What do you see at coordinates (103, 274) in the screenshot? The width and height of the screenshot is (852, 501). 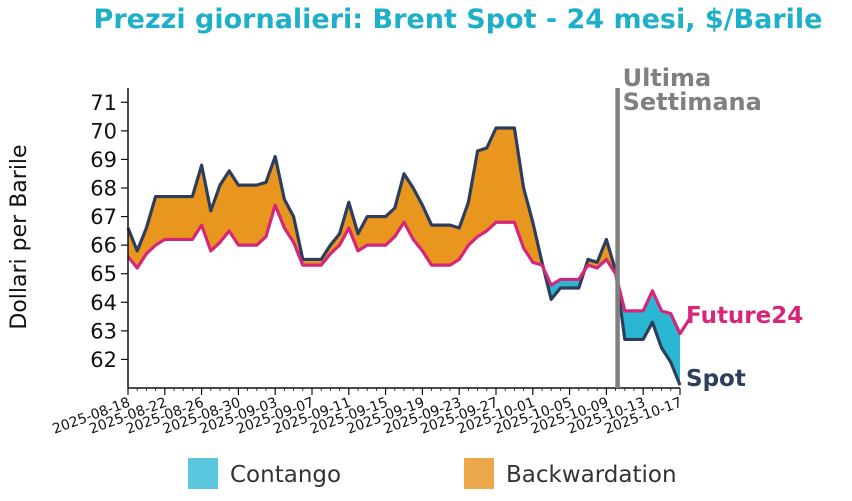 I see `y-tick-label: 65` at bounding box center [103, 274].